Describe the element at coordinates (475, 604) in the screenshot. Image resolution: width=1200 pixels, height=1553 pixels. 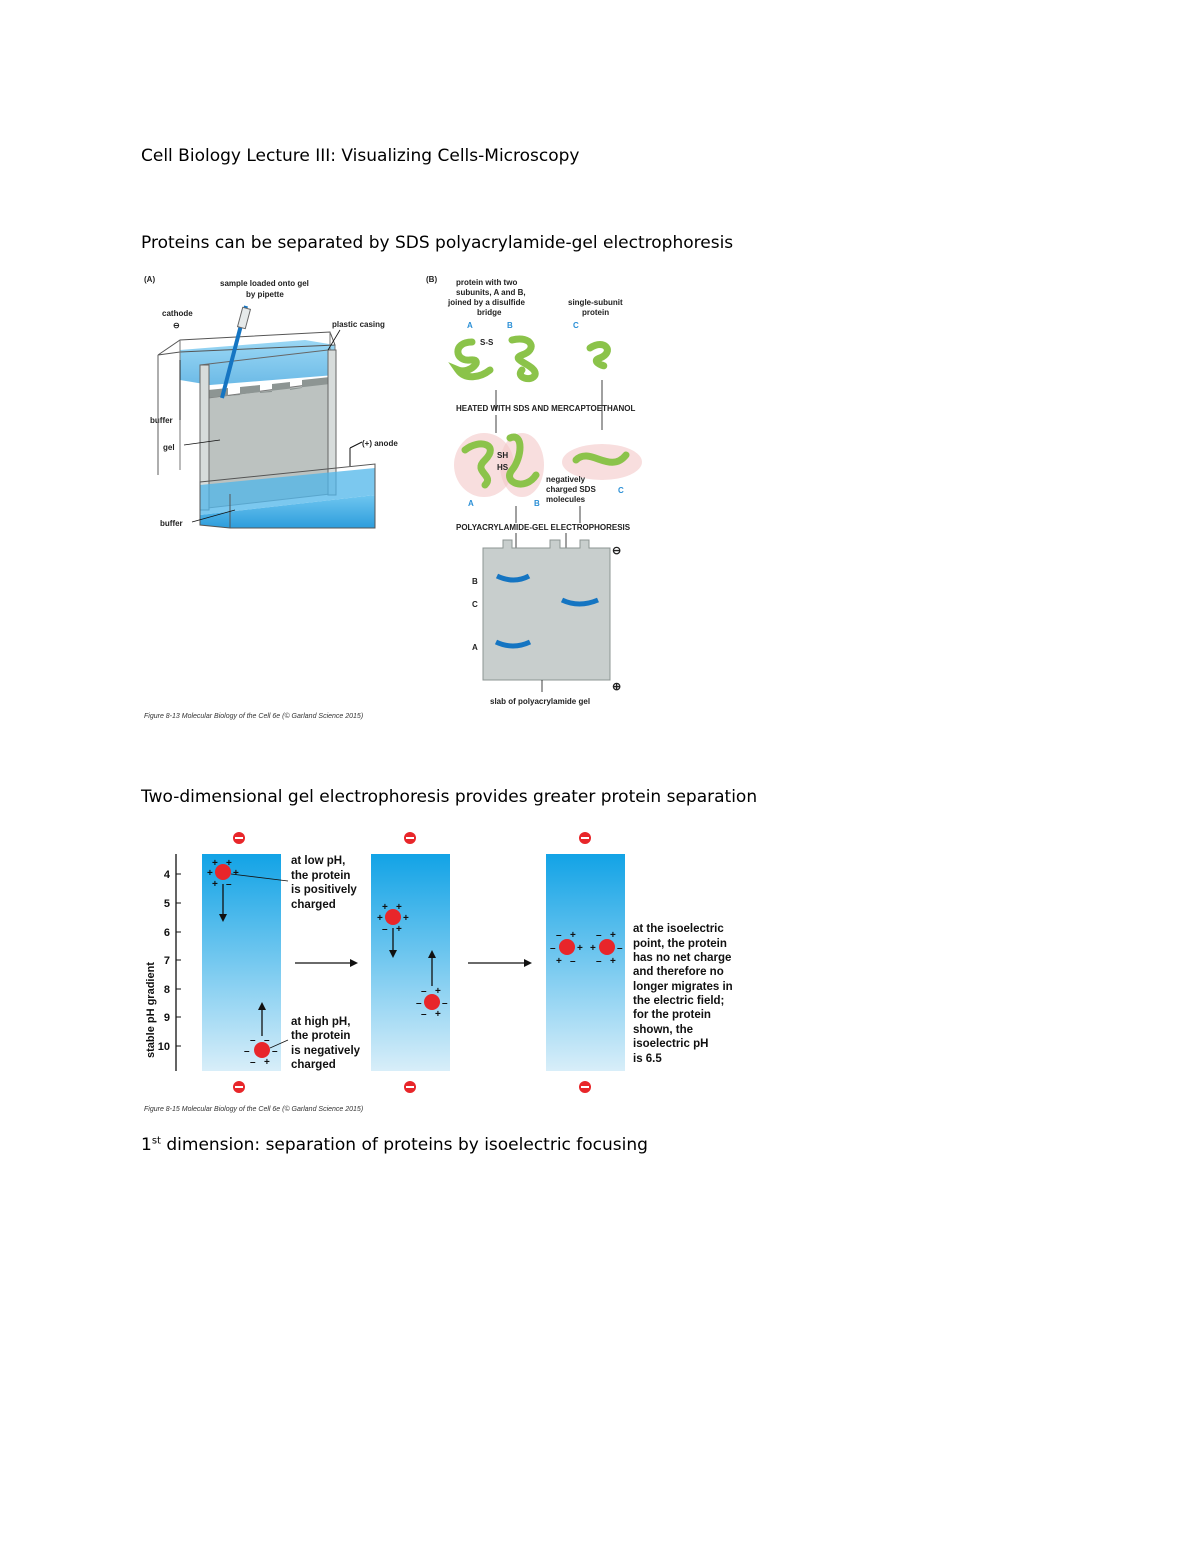
I see `band-label-c: C` at that location.